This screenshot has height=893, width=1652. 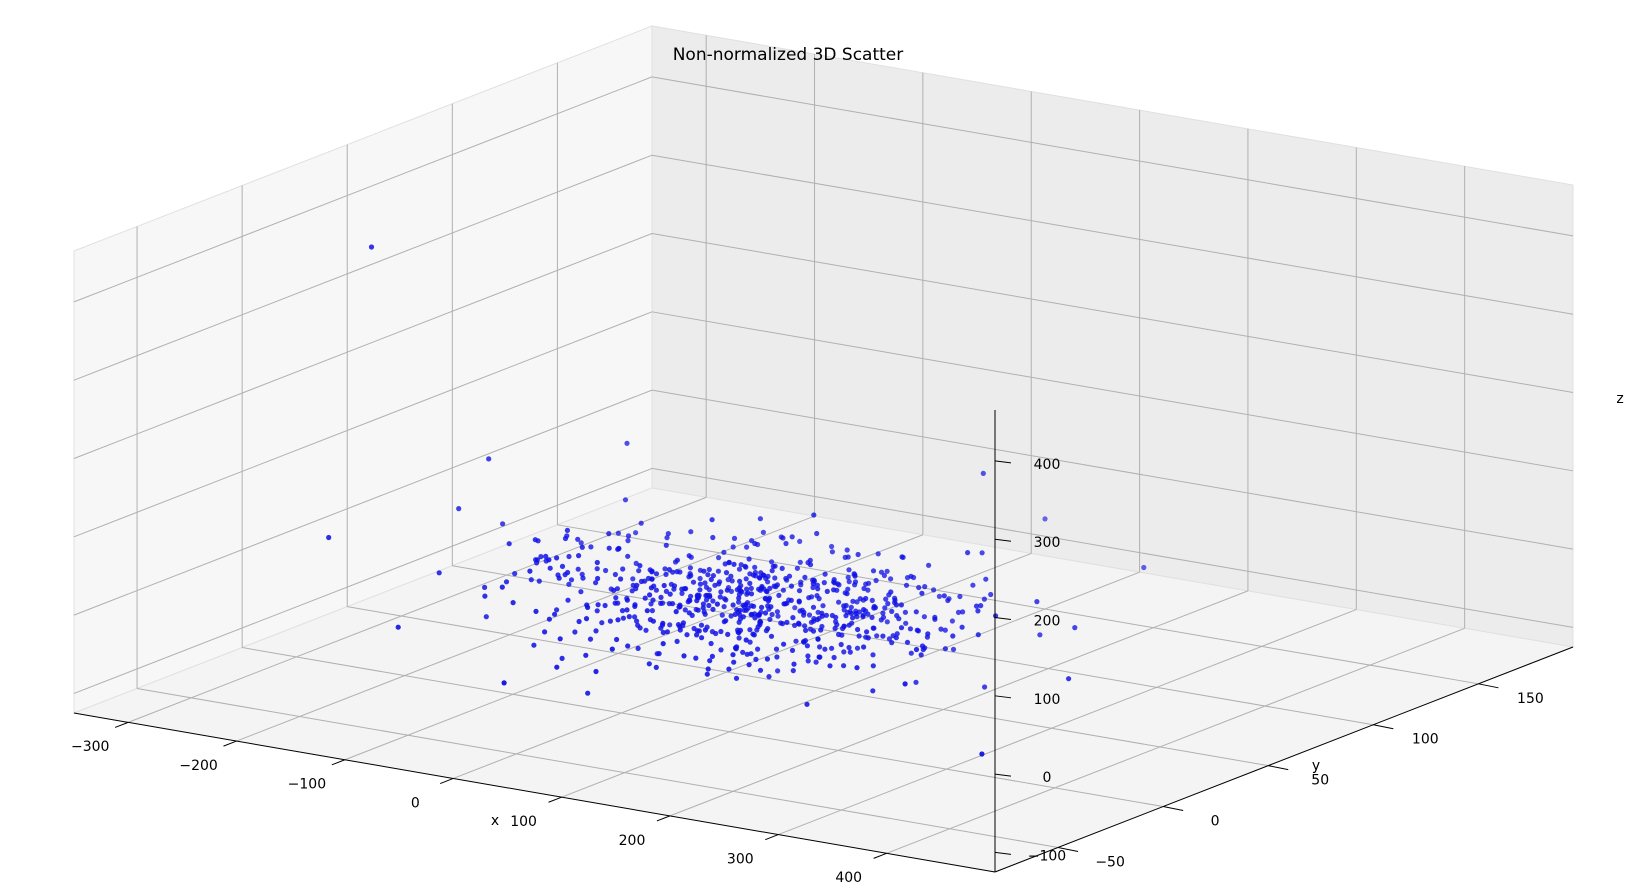 What do you see at coordinates (1488, 686) in the screenshot?
I see `y-tick` at bounding box center [1488, 686].